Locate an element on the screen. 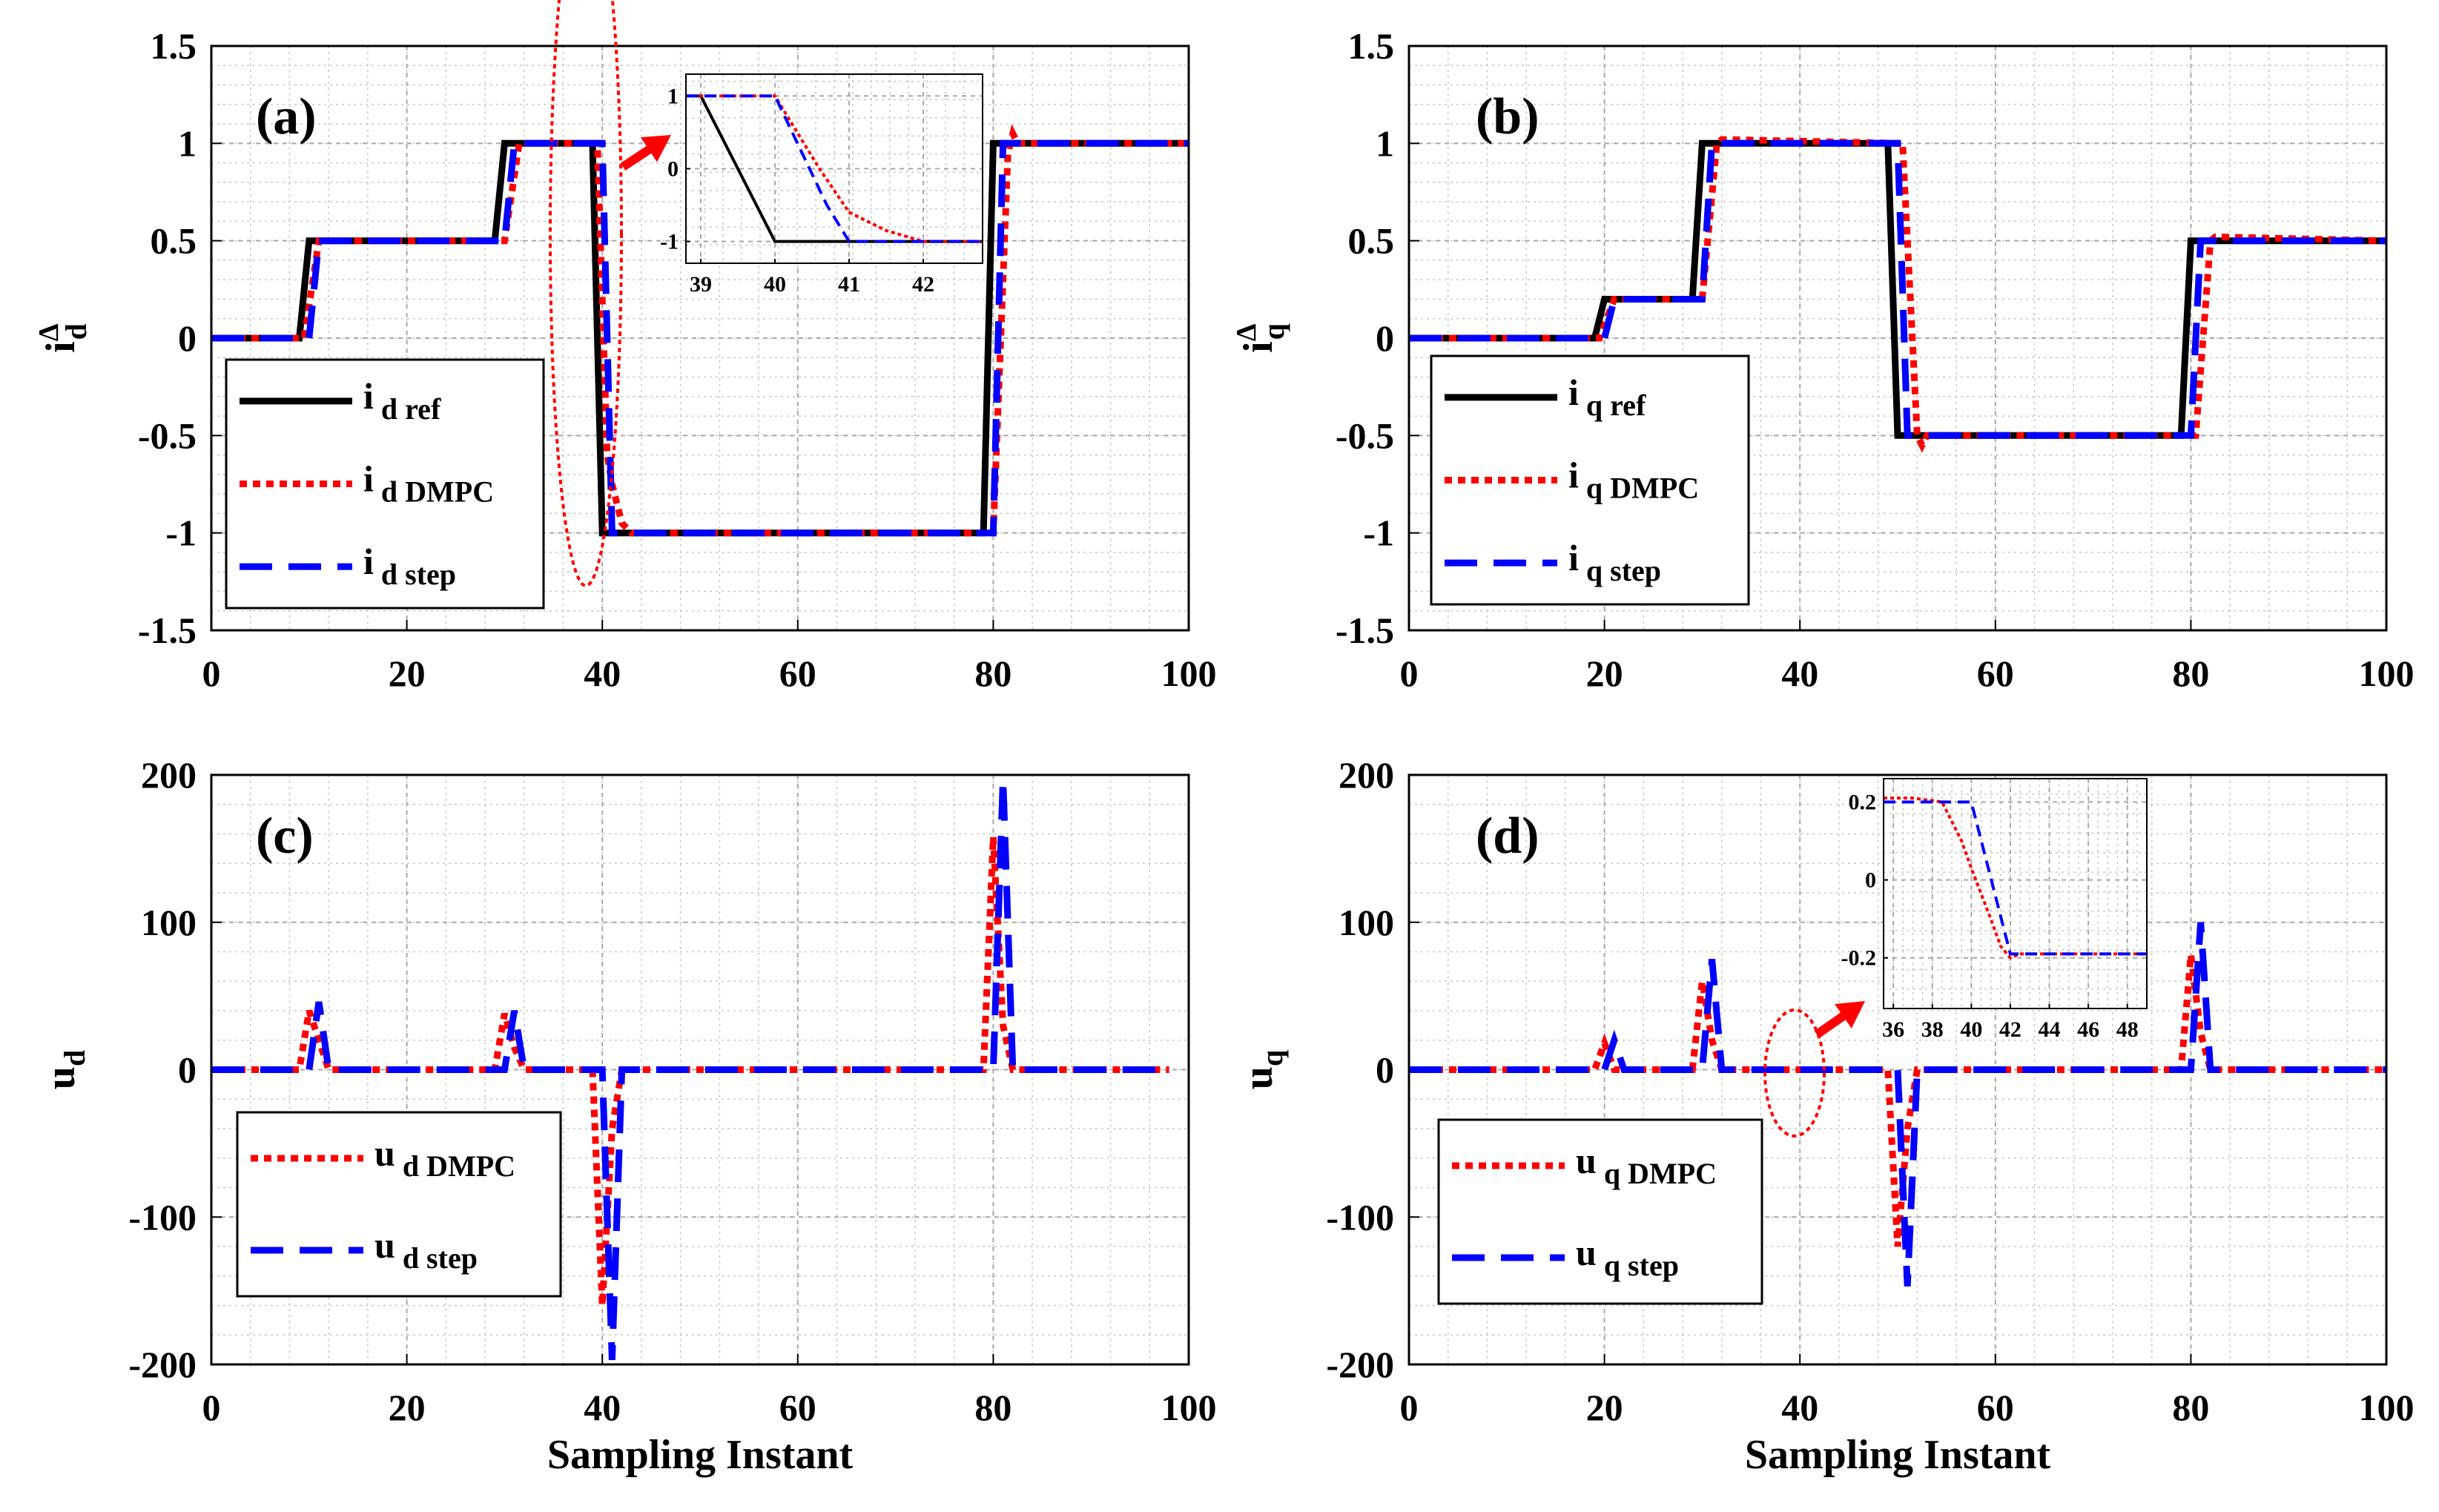 Image resolution: width=2439 pixels, height=1512 pixels. panel-label: (b) is located at coordinates (1507, 116).